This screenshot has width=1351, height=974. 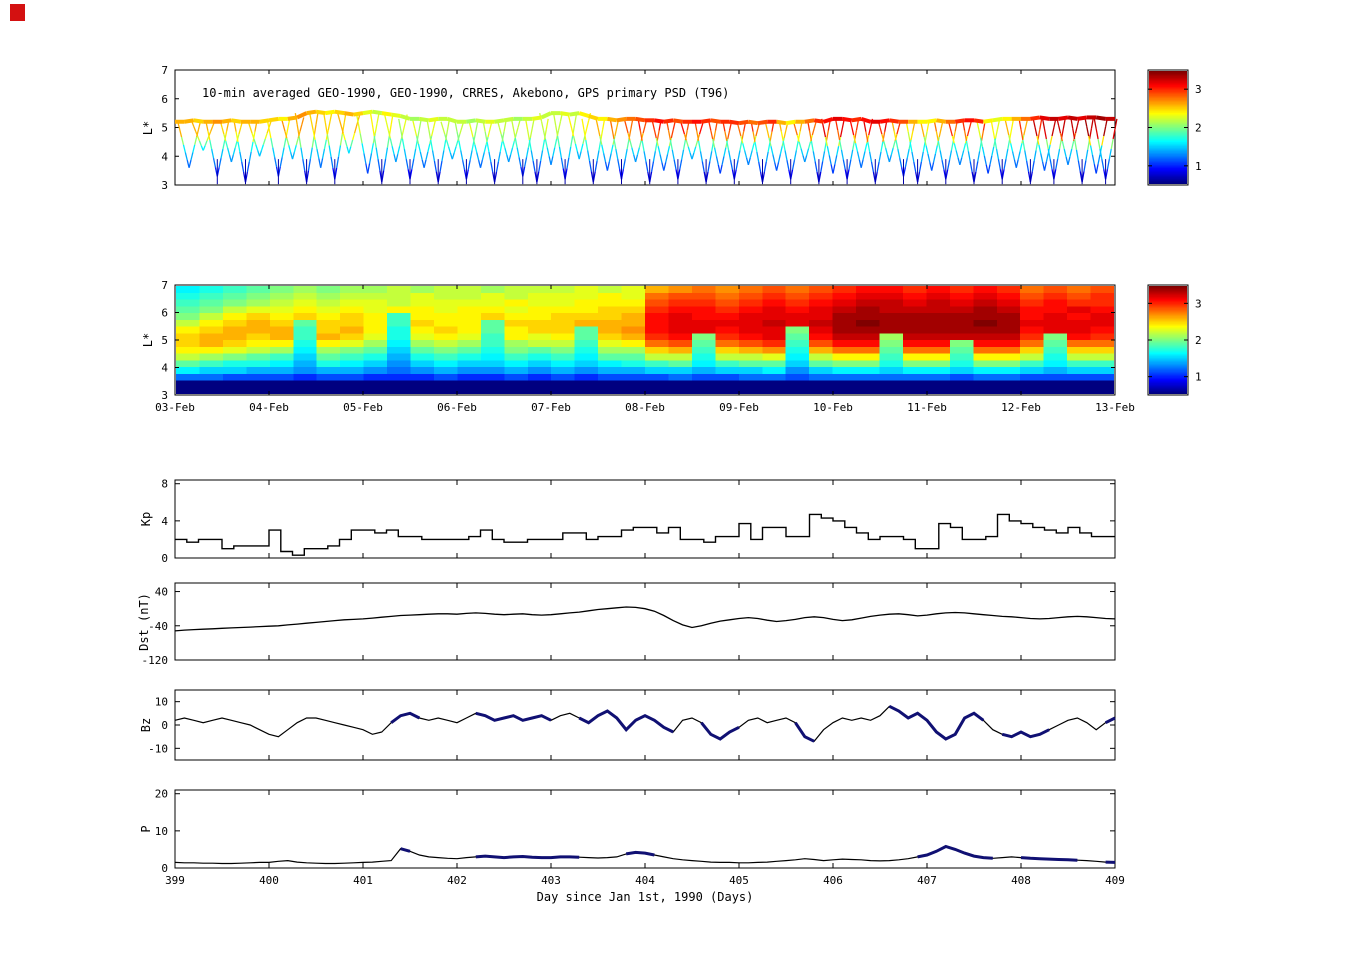 What do you see at coordinates (148, 340) in the screenshot?
I see `psd-map-ylabel: L*` at bounding box center [148, 340].